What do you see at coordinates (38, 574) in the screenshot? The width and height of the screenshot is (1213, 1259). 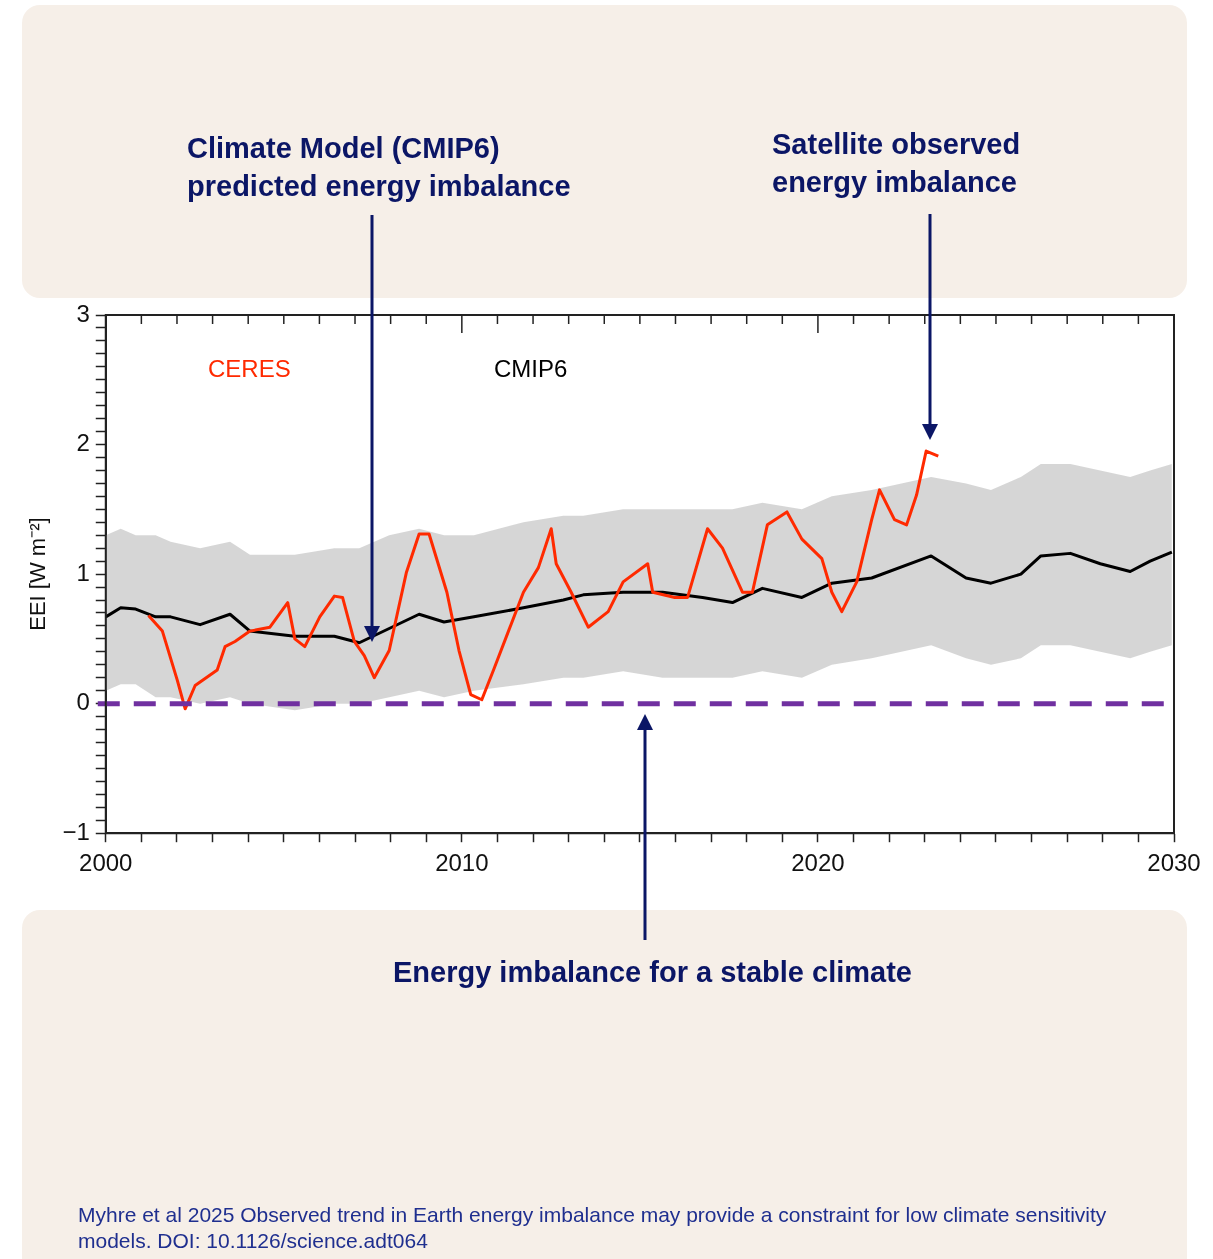 I see `y-axis-title: EEI [W m⁻²]` at bounding box center [38, 574].